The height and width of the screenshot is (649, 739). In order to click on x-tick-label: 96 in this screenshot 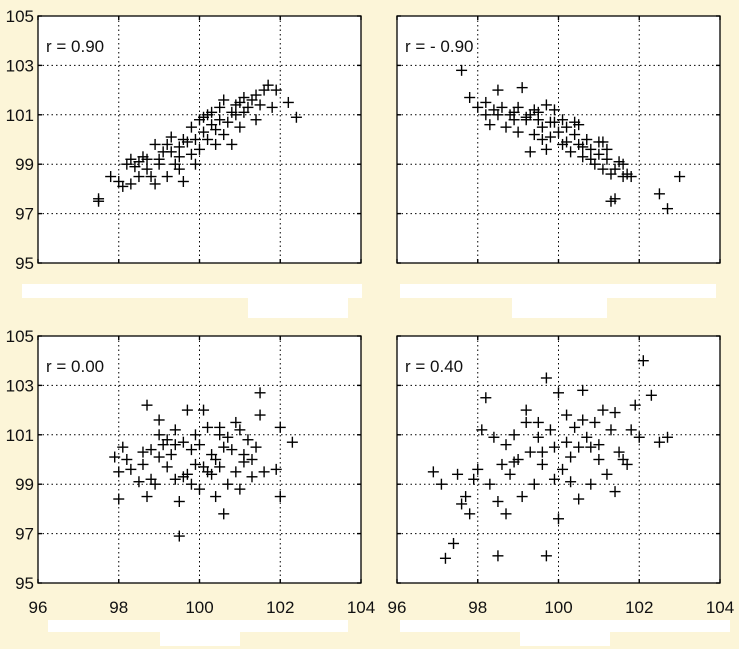, I will do `click(38, 607)`.